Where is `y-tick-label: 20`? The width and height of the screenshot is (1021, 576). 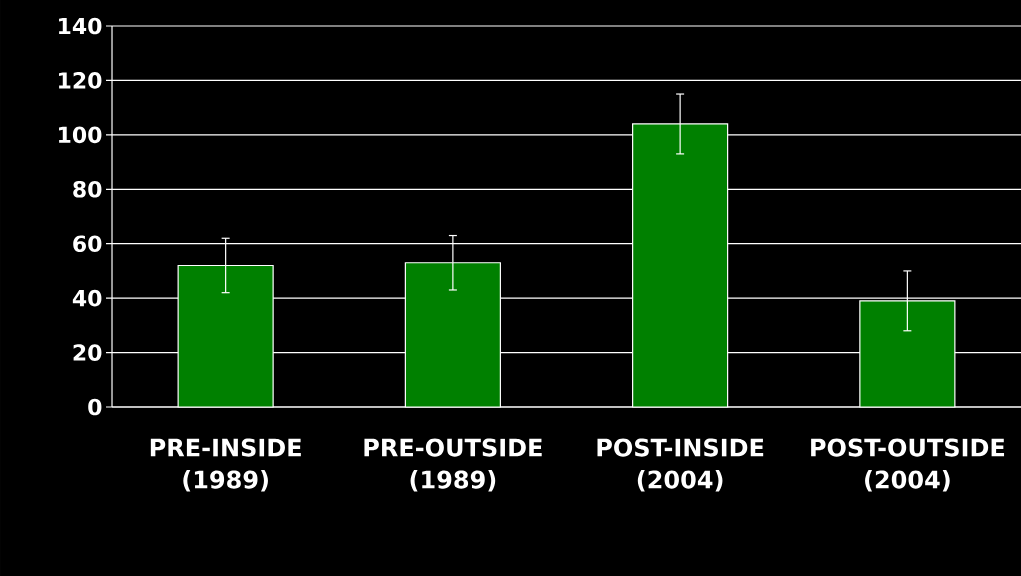
y-tick-label: 20 is located at coordinates (87, 352).